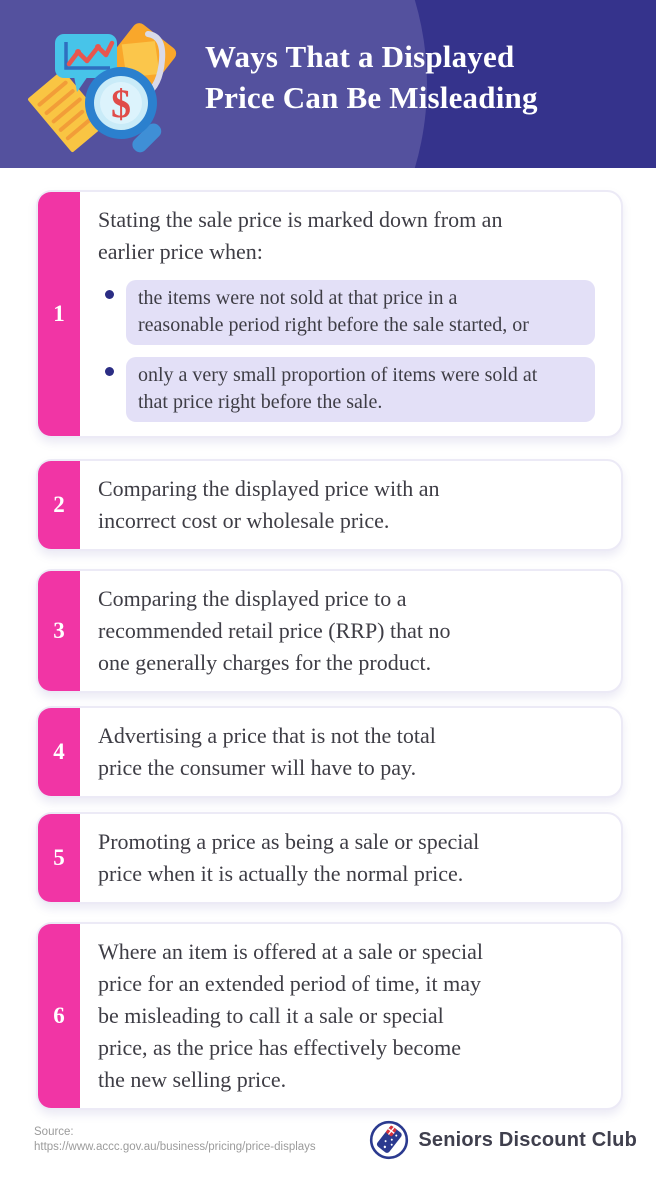  I want to click on pricing-analysis-icon: $, so click(102, 88).